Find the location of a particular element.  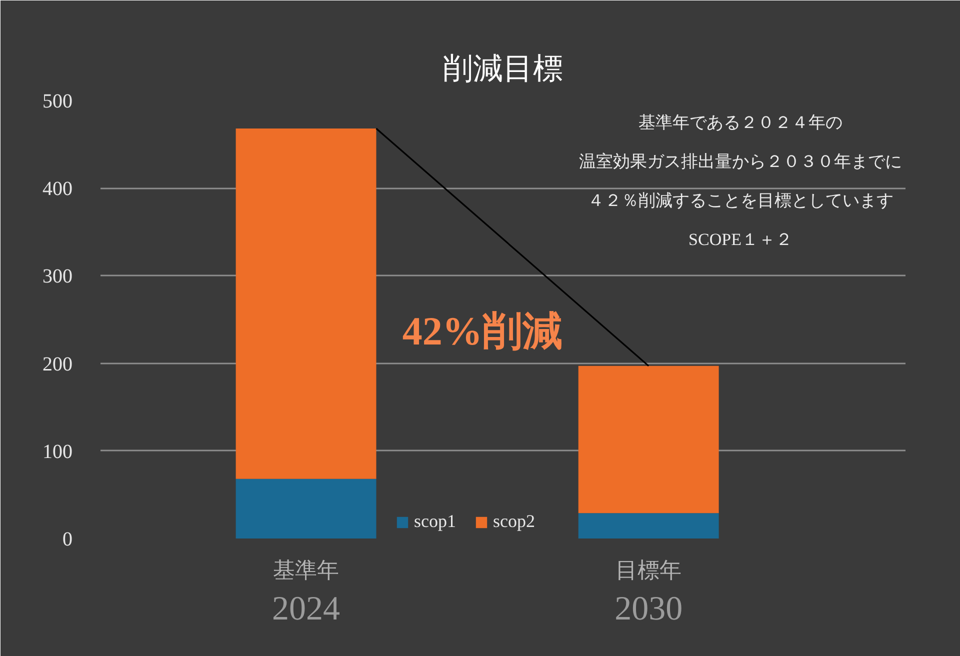

legend-label: scop2 is located at coordinates (514, 521).